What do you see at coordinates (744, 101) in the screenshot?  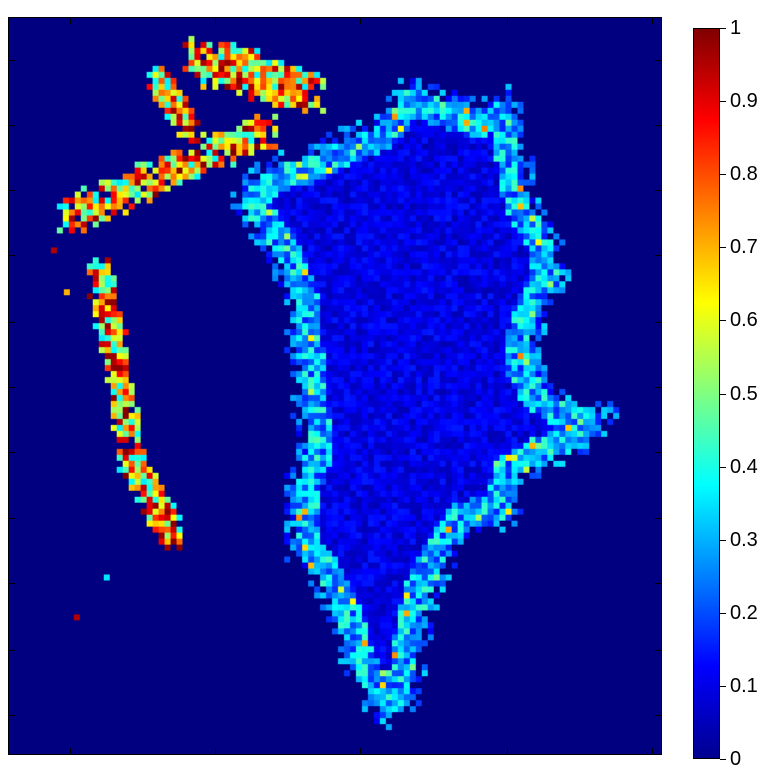 I see `colorbar-tick-label: 0.9` at bounding box center [744, 101].